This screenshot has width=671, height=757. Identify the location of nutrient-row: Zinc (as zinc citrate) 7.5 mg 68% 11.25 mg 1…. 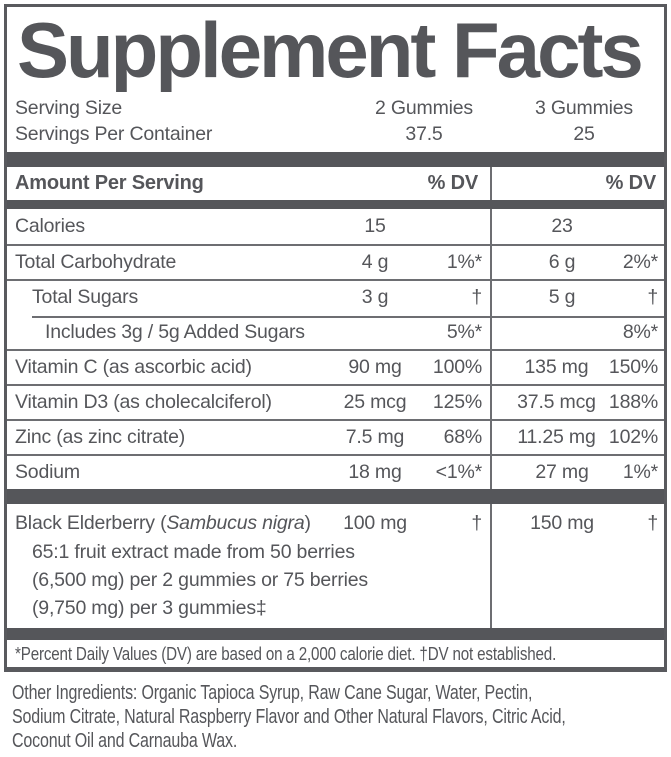
(335, 436).